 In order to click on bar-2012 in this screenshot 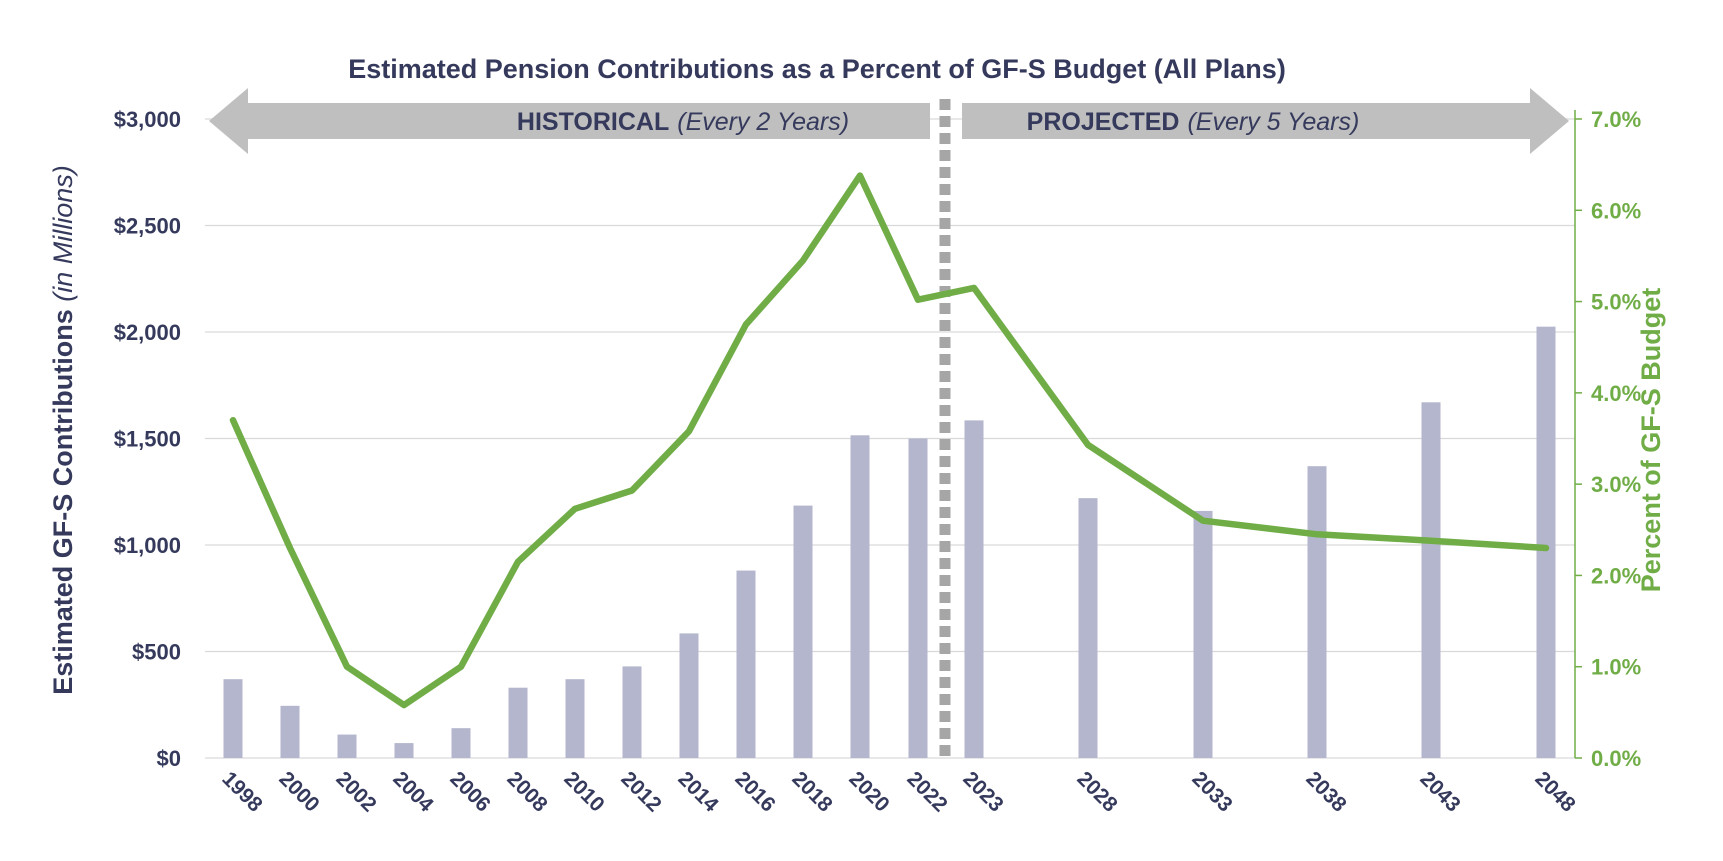, I will do `click(632, 712)`.